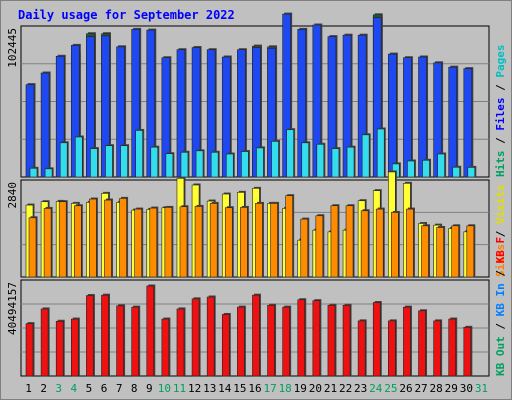  What do you see at coordinates (209, 388) in the screenshot?
I see `x-tick-label: 13` at bounding box center [209, 388].